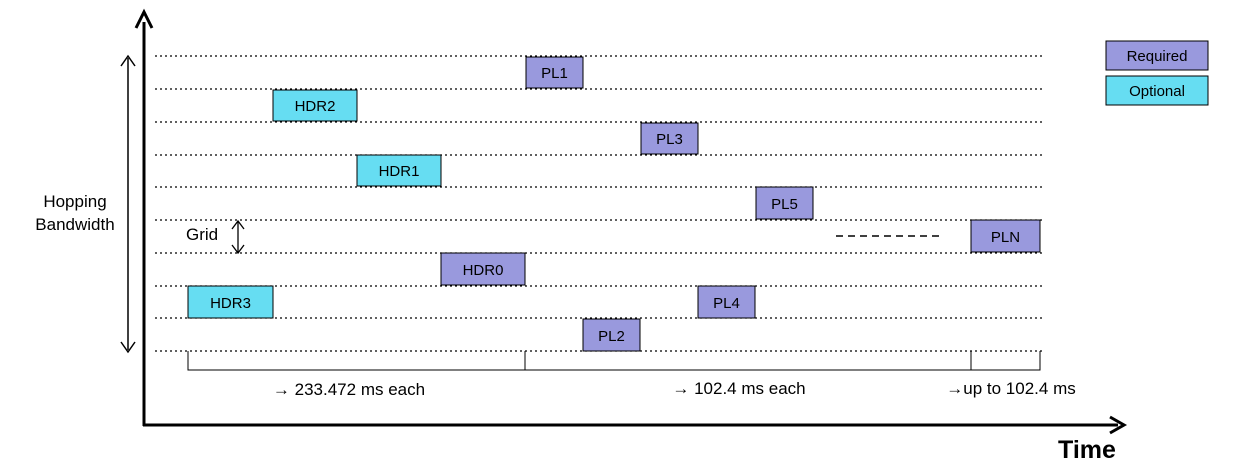 Image resolution: width=1234 pixels, height=476 pixels. I want to click on block-hdr1, so click(399, 170).